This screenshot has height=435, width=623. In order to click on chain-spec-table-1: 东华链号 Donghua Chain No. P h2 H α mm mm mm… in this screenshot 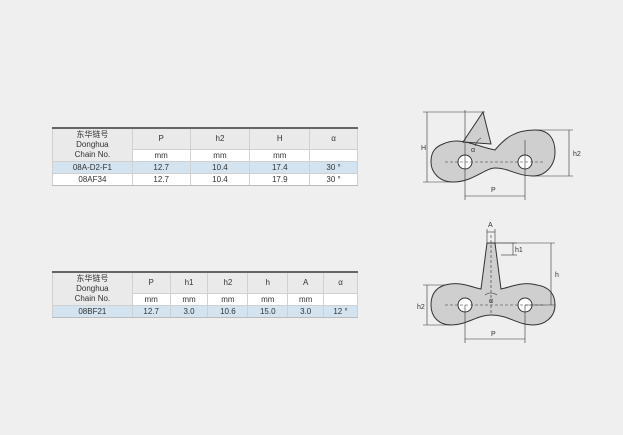, I will do `click(205, 156)`.